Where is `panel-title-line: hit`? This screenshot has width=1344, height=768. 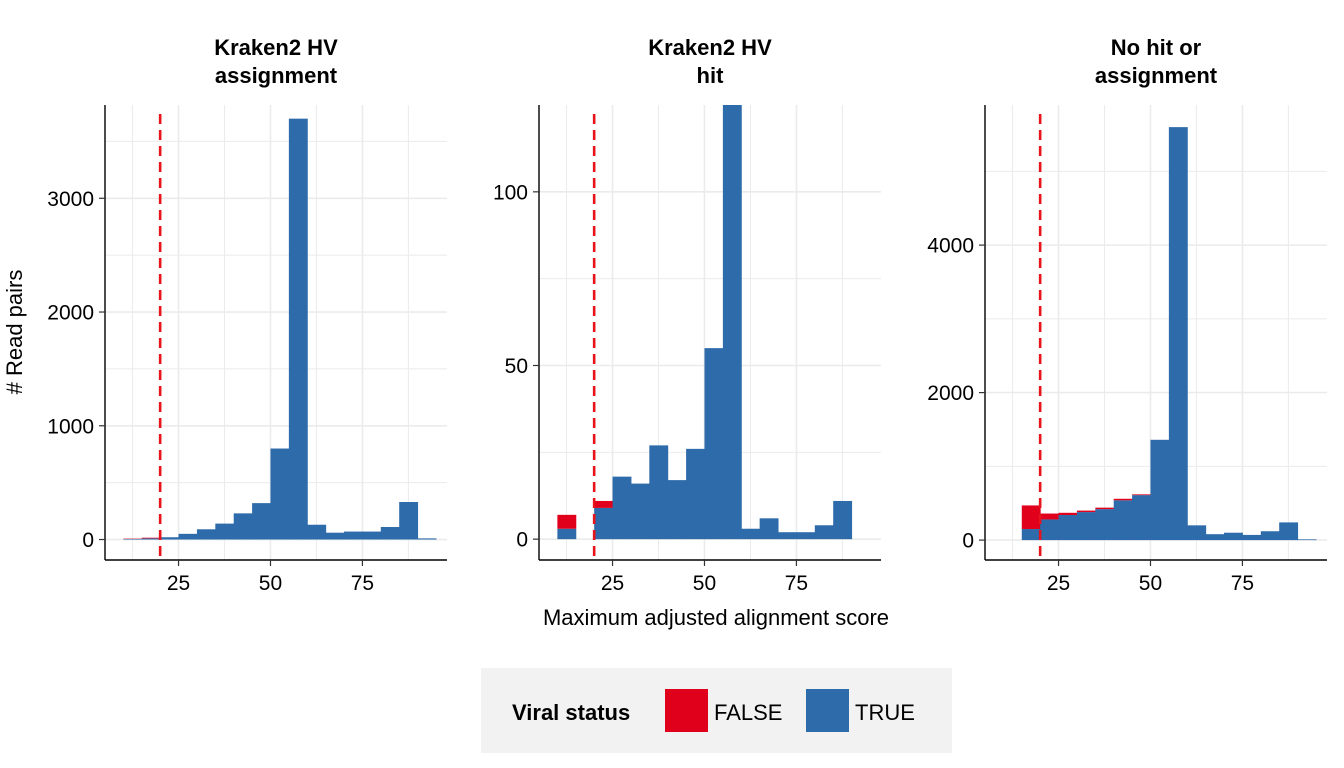 panel-title-line: hit is located at coordinates (711, 75).